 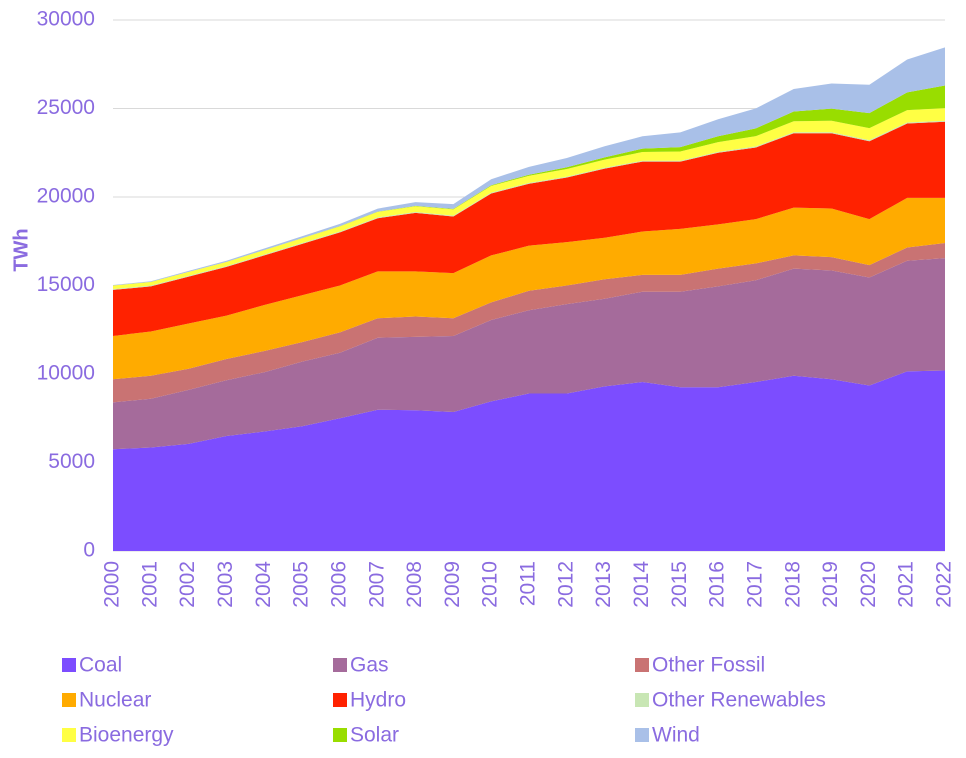 What do you see at coordinates (754, 584) in the screenshot?
I see `x-tick-label: 2017` at bounding box center [754, 584].